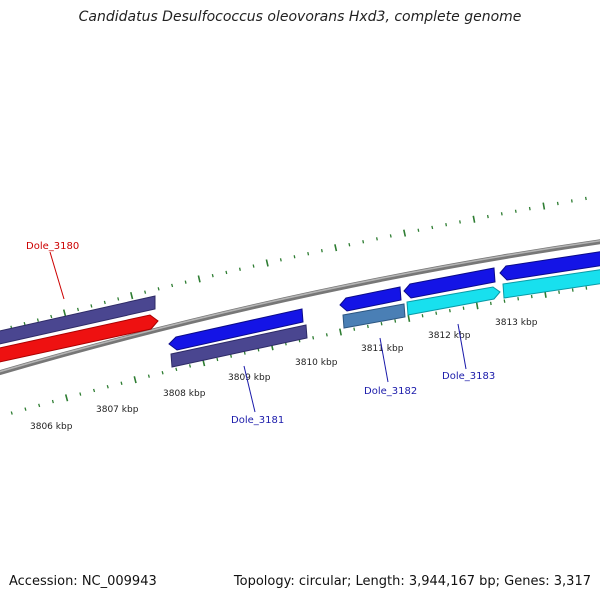  What do you see at coordinates (52, 246) in the screenshot?
I see `gene-label-dole-3180: Dole_3180` at bounding box center [52, 246].